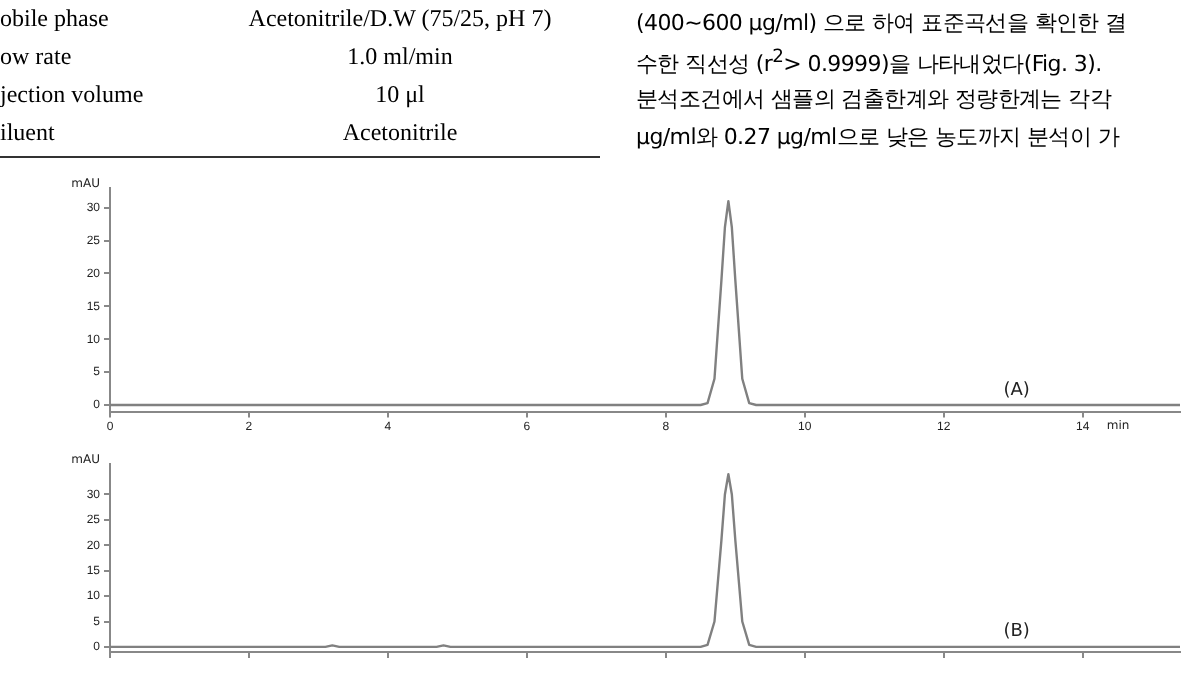 The width and height of the screenshot is (1190, 674). What do you see at coordinates (400, 19) in the screenshot?
I see `text: Acetonitrile/D.W (75/25, pH 7)` at bounding box center [400, 19].